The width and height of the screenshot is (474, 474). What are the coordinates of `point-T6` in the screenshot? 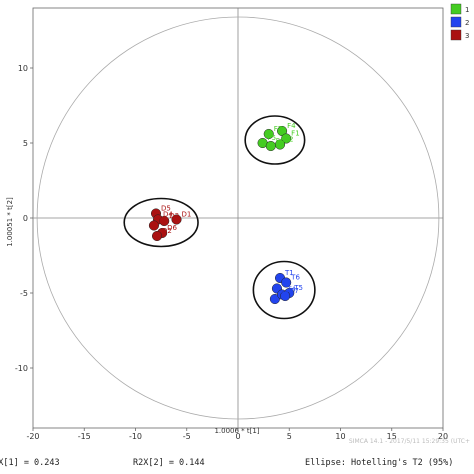 It's located at (286, 282).